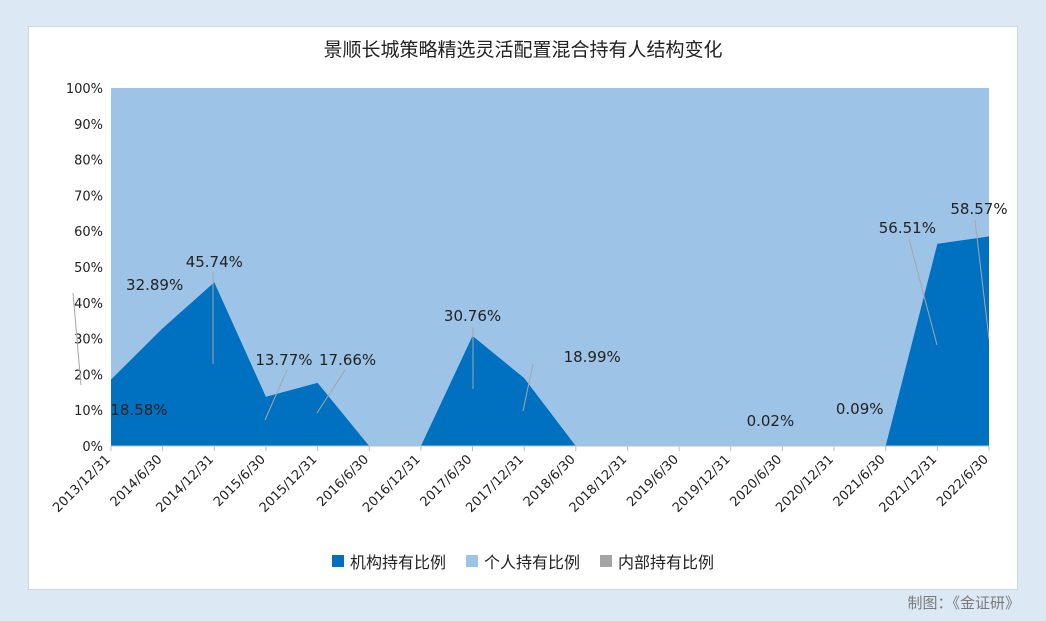 This screenshot has width=1046, height=621. Describe the element at coordinates (472, 316) in the screenshot. I see `data-label: 30.76%` at that location.